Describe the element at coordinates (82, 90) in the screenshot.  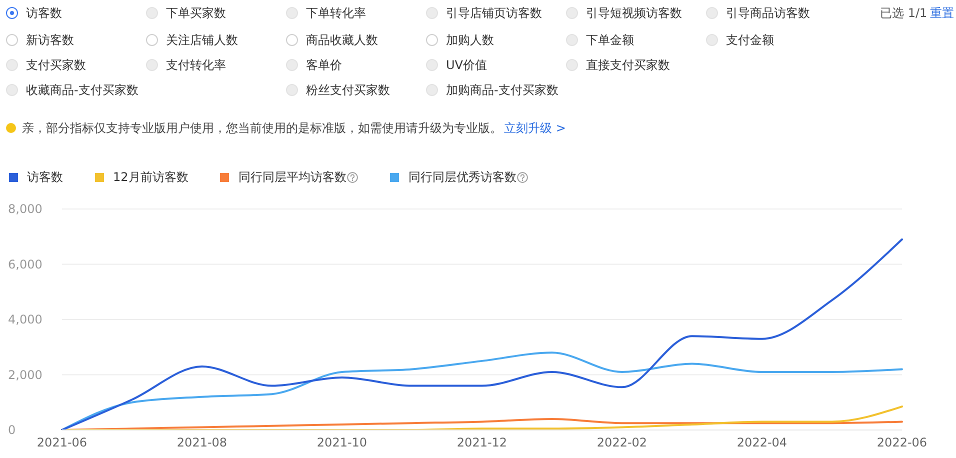
I see `text: 收藏商品-支付买家数` at that location.